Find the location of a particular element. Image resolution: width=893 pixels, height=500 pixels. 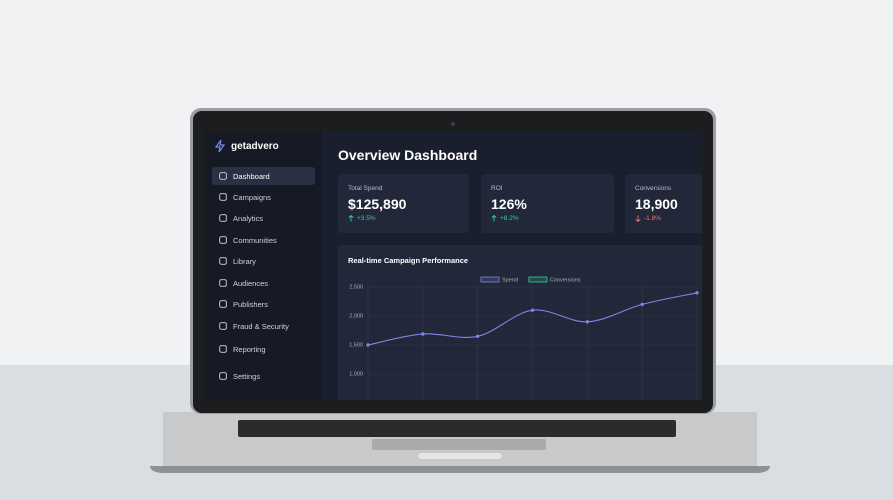

stat-card: Conversions 18,900 -1.8% is located at coordinates (663, 203).